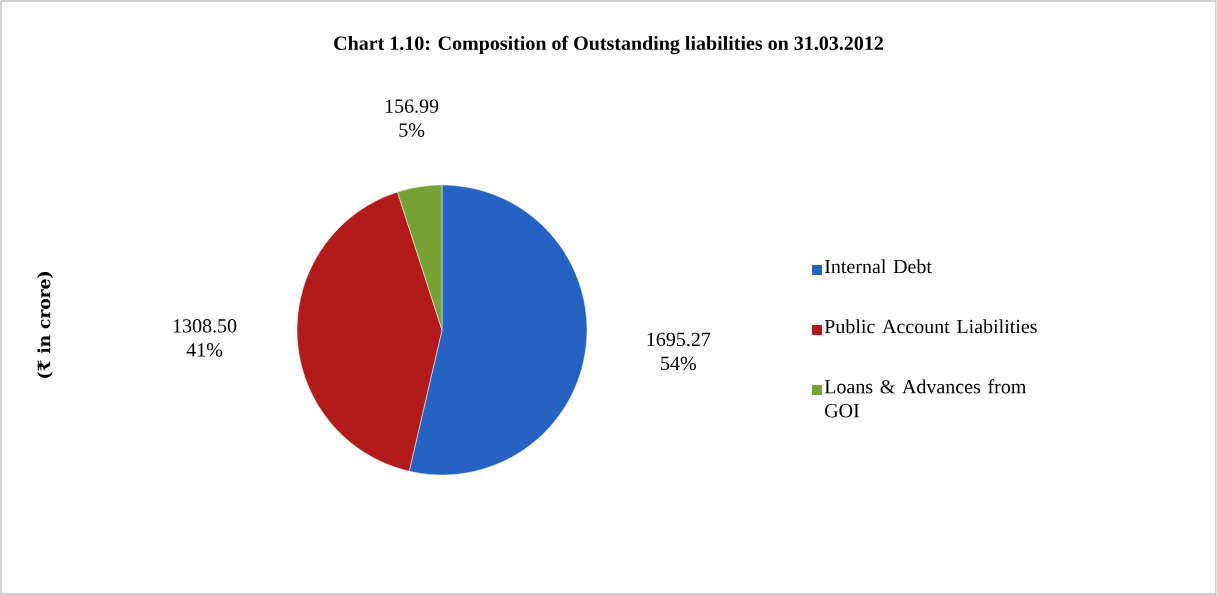 This screenshot has height=595, width=1217. I want to click on data-label: 1308.50 41%, so click(205, 338).